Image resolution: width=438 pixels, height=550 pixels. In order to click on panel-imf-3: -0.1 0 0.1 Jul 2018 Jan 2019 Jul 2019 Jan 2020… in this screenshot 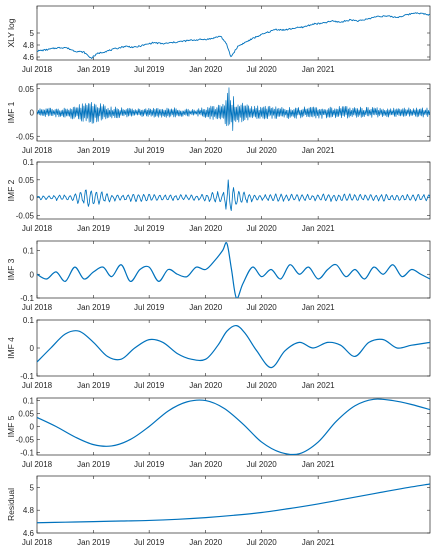, I will do `click(218, 276)`.